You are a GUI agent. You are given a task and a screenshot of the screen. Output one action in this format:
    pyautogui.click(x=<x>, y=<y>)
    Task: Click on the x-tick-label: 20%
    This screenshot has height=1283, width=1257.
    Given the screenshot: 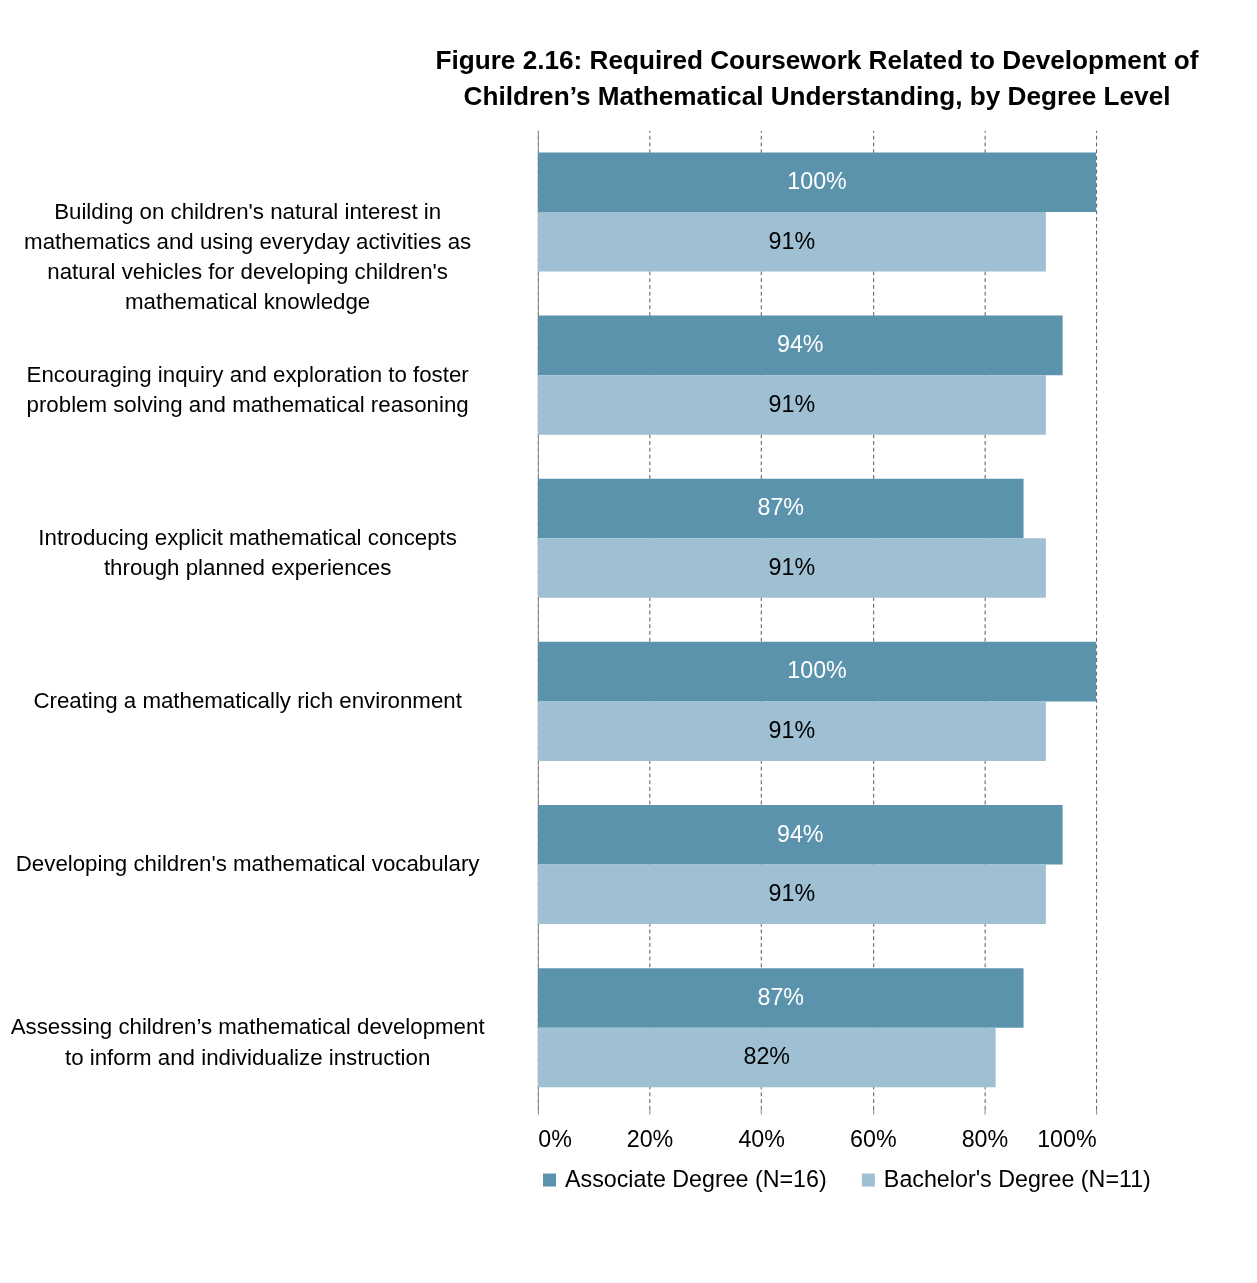 What is the action you would take?
    pyautogui.click(x=650, y=1138)
    